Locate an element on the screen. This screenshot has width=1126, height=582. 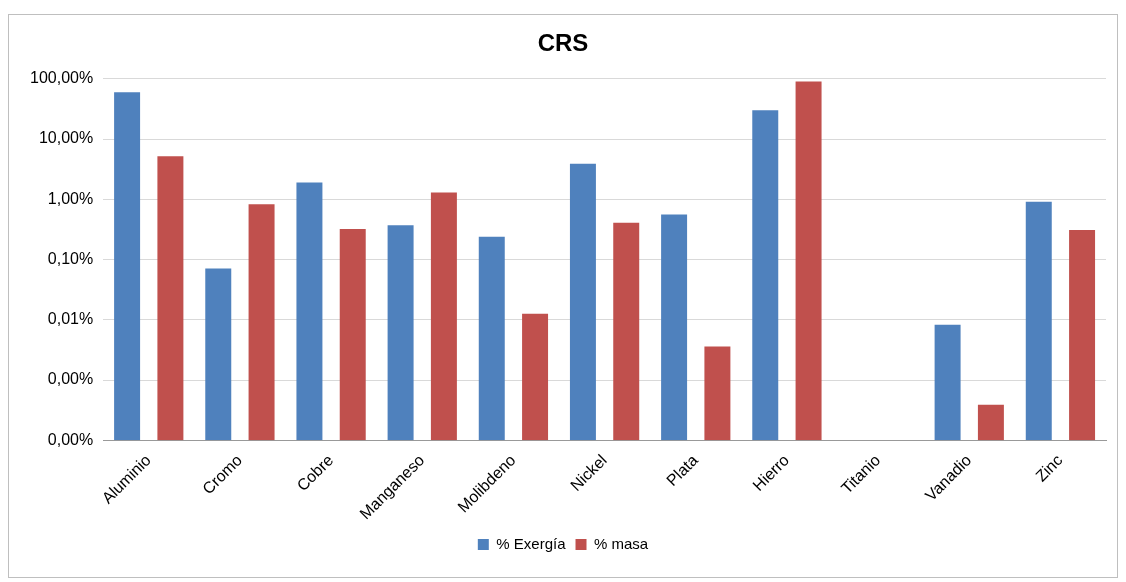
y-tick-label: 0,10% is located at coordinates (70, 258).